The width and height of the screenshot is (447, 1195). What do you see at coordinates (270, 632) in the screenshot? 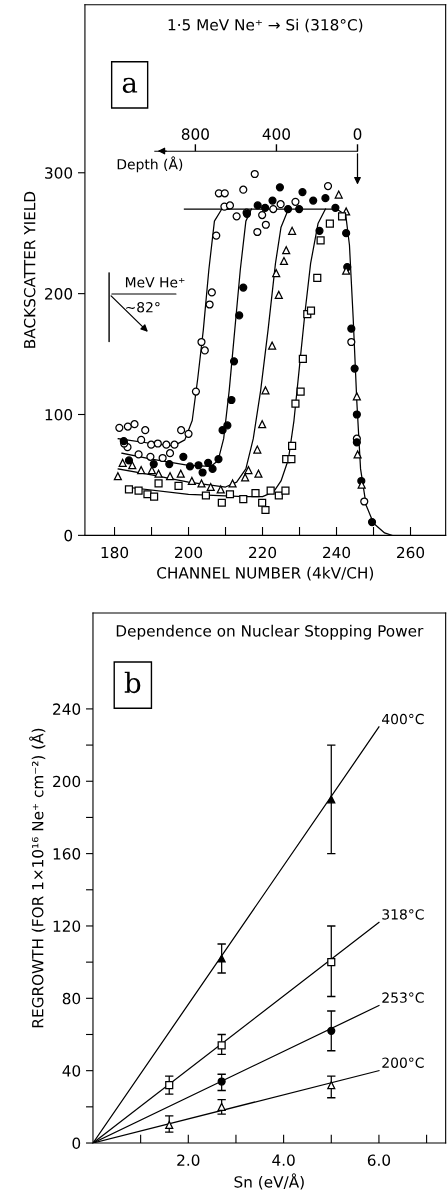
I see `text: Dependence on Nuclear Stopping Power` at bounding box center [270, 632].